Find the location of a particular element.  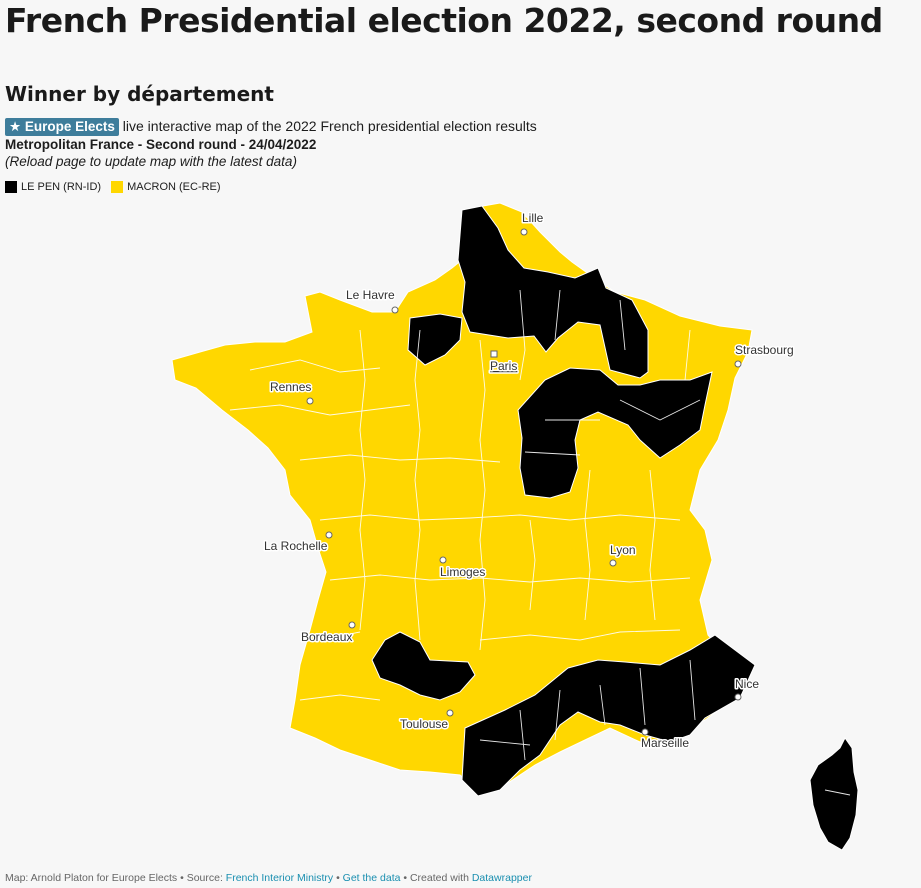

city-label-lyon: Lyon is located at coordinates (623, 550).